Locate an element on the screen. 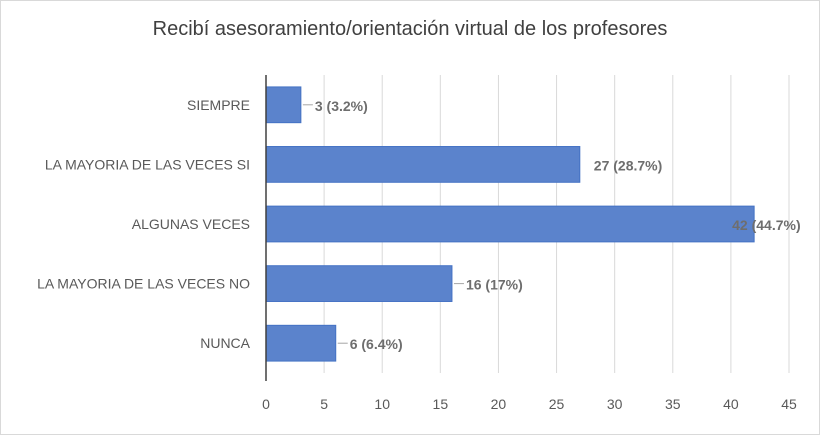  category-label: ALGUNAS VECES is located at coordinates (191, 224).